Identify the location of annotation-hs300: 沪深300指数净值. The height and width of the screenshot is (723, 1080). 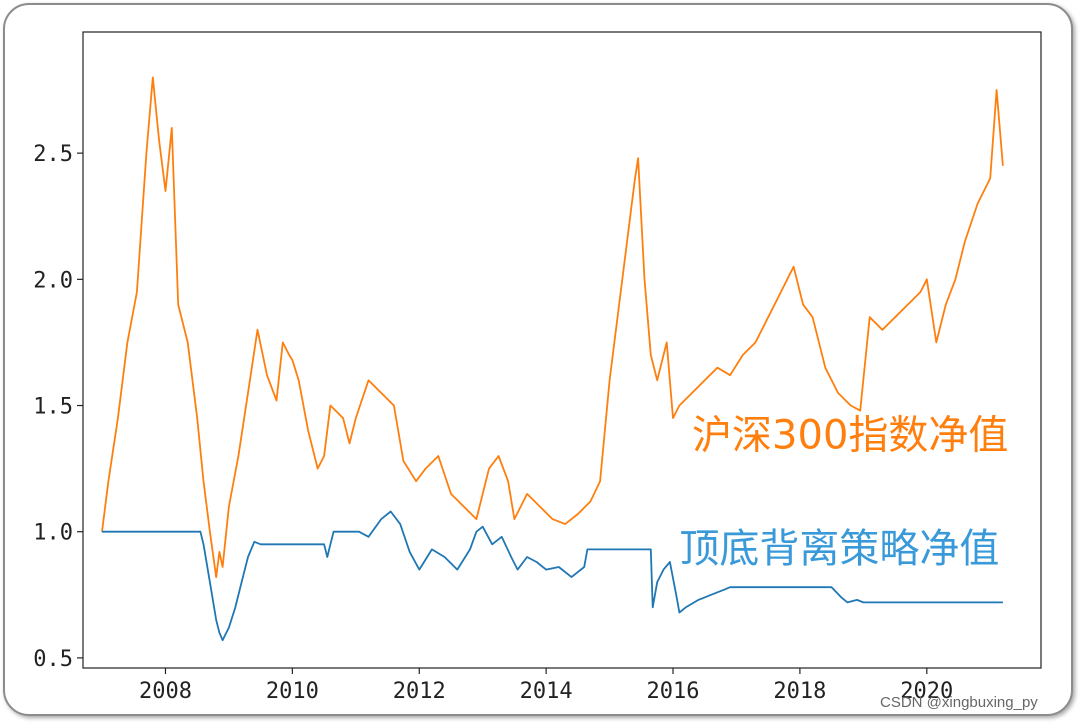
(850, 435).